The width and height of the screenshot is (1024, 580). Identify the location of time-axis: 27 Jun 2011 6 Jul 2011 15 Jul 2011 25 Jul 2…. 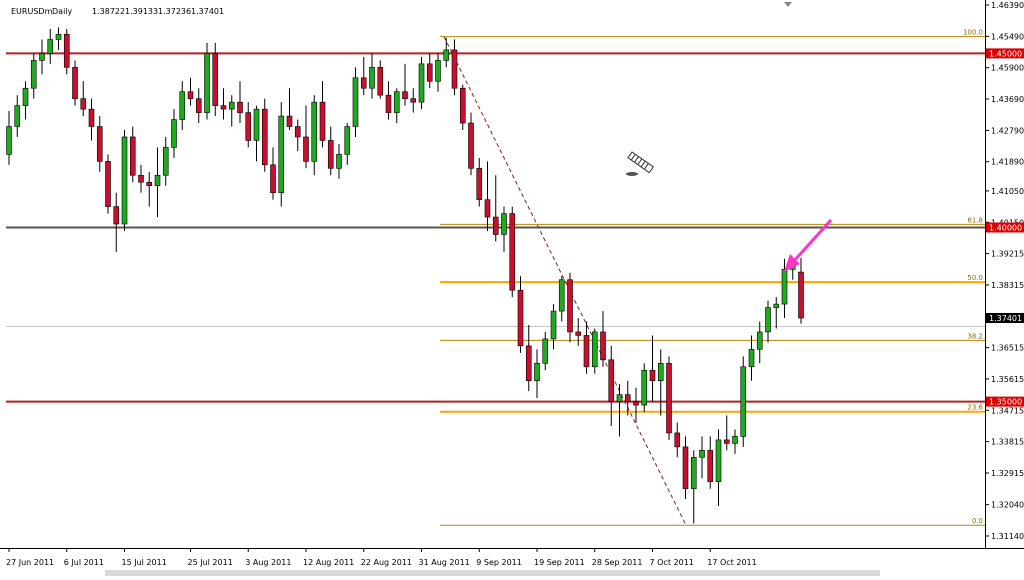
(381, 557).